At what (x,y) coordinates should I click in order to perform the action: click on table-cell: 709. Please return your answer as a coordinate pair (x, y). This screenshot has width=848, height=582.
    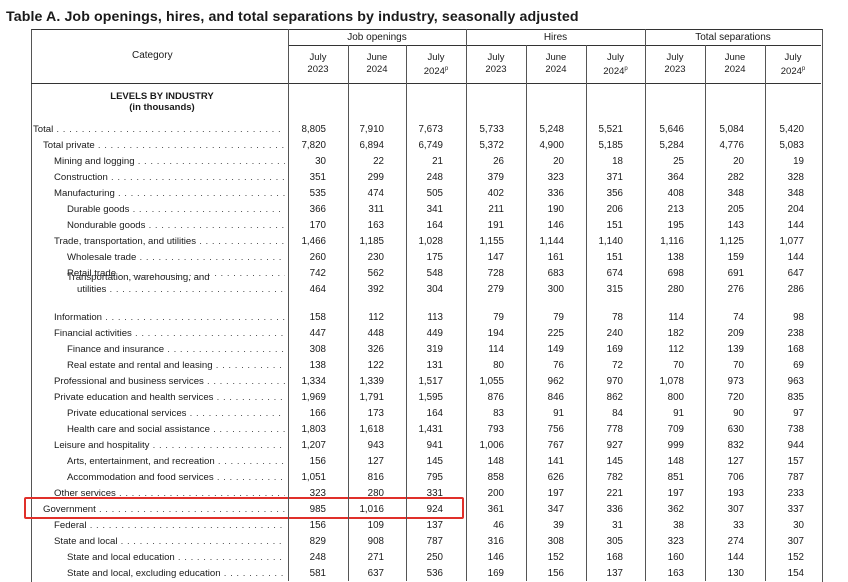
    Looking at the image, I should click on (675, 429).